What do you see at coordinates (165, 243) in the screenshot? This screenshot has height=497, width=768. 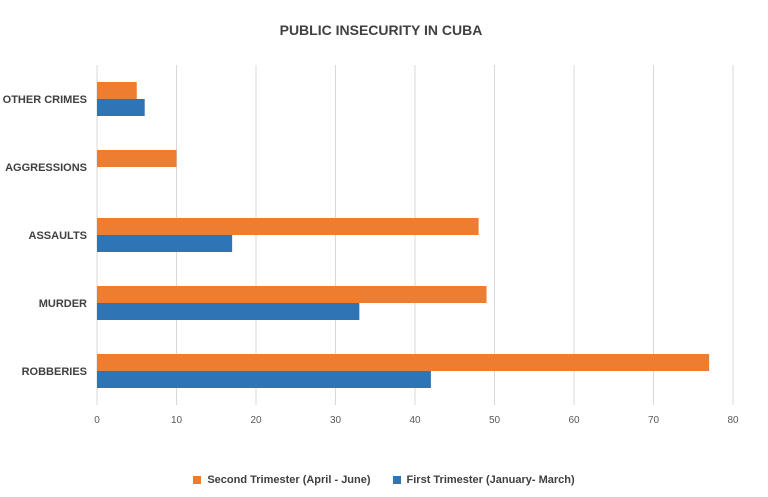 I see `bar-first-assaults` at bounding box center [165, 243].